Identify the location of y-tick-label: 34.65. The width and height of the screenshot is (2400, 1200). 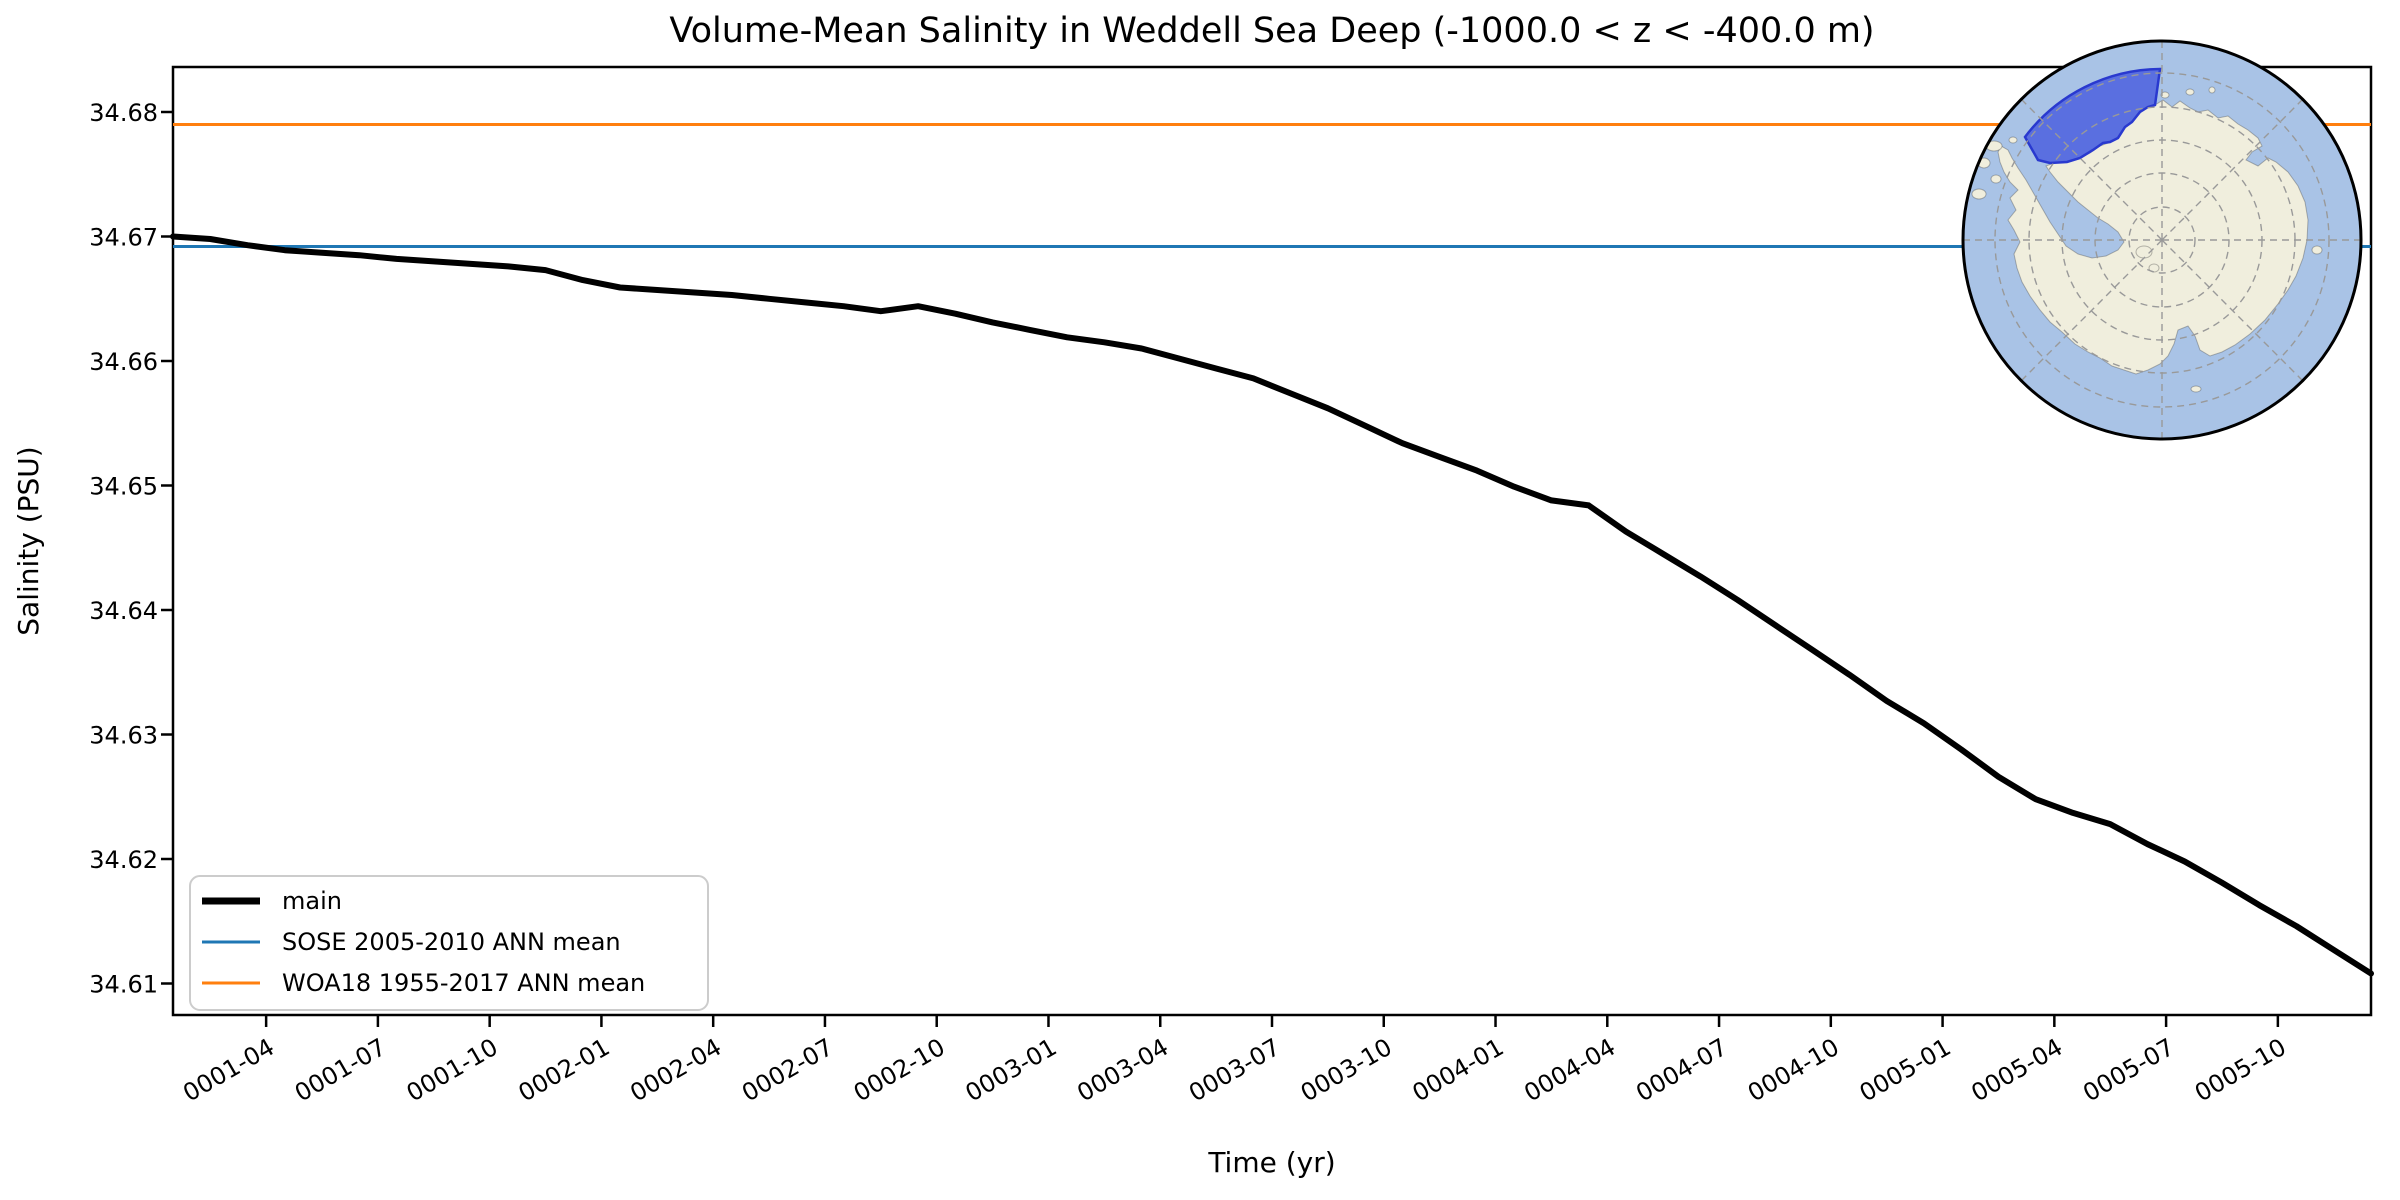
(123, 487).